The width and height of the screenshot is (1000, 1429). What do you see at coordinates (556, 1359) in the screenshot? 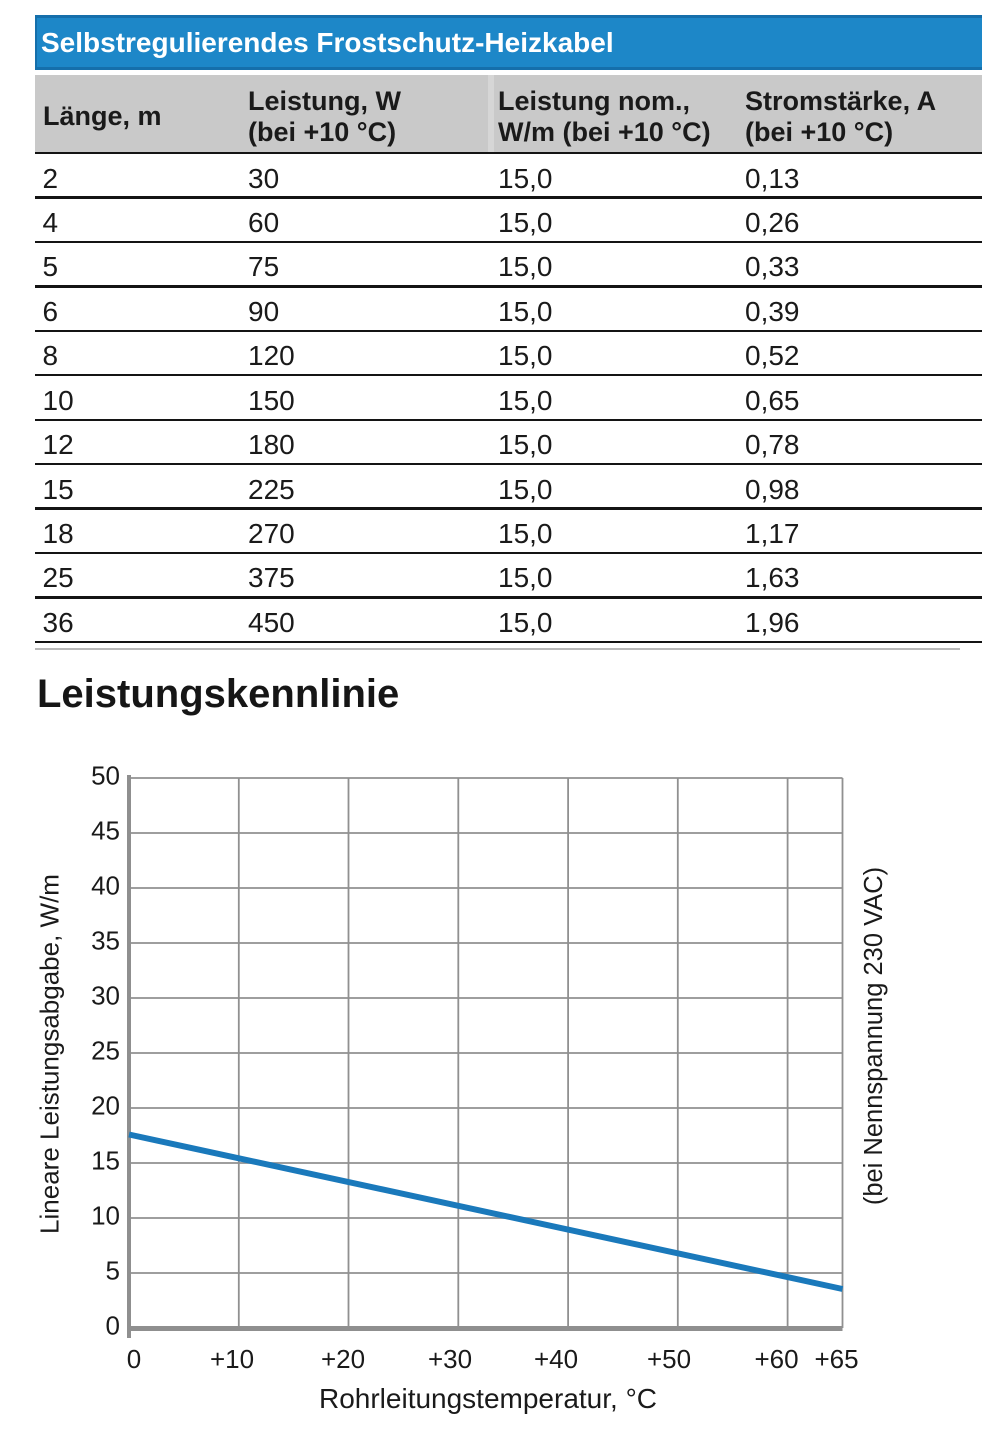
I see `svg-text: +40` at bounding box center [556, 1359].